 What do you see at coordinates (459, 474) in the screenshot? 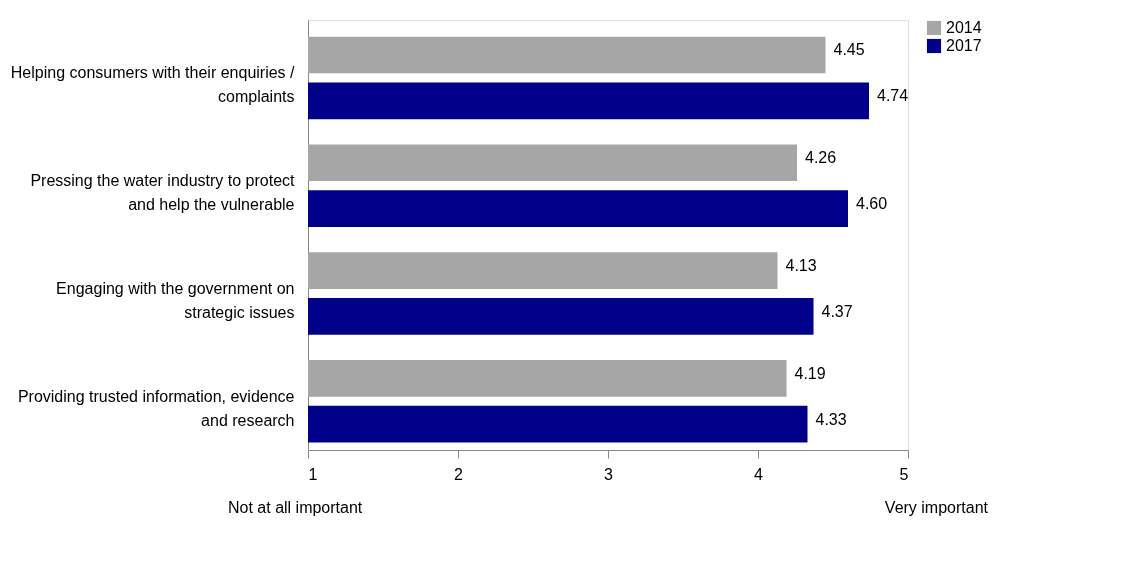
I see `x-tick-label: 2` at bounding box center [459, 474].